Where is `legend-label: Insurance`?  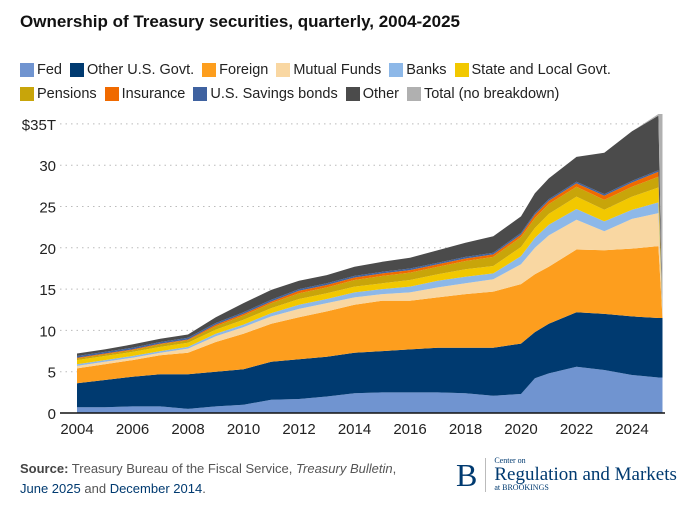
legend-label: Insurance is located at coordinates (153, 94).